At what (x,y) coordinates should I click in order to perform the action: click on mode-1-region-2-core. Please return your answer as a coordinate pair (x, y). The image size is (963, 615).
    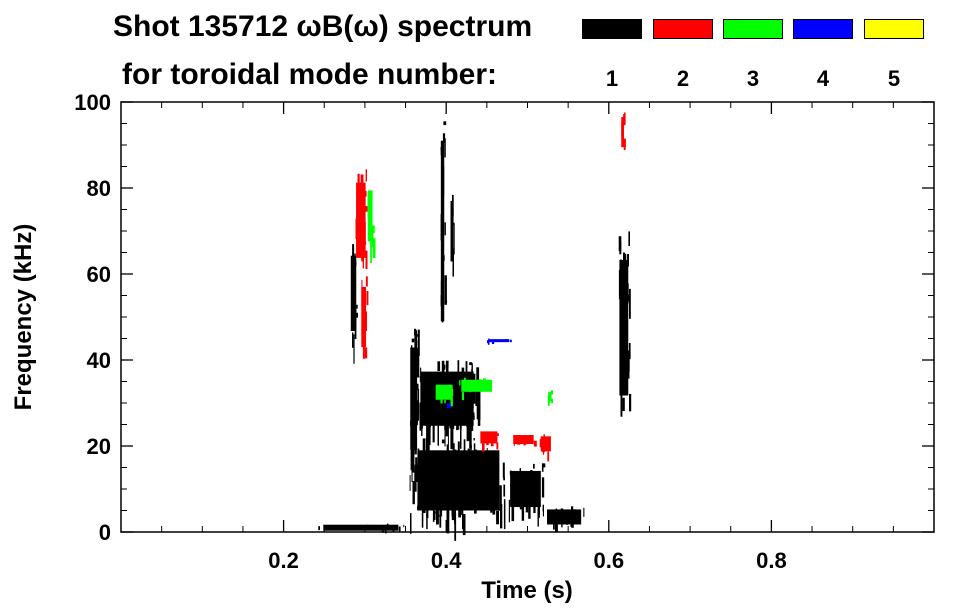
    Looking at the image, I should click on (564, 517).